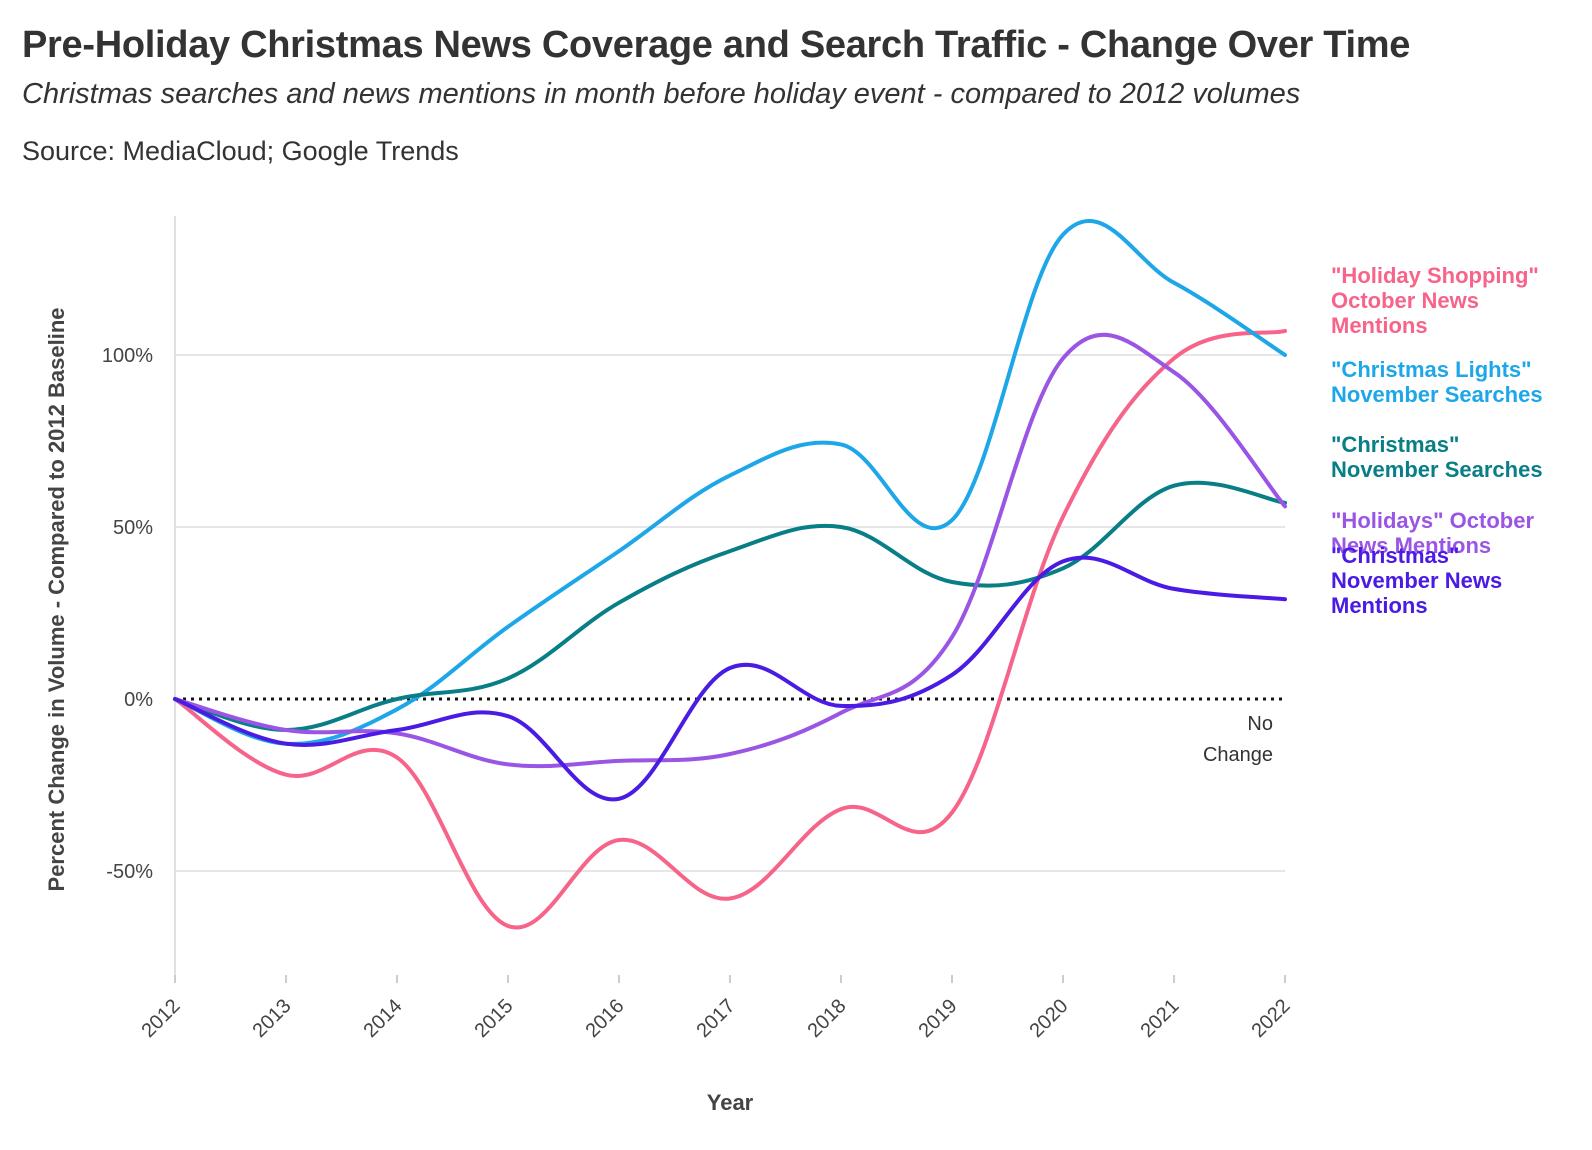  I want to click on no-change-label: No, so click(1260, 724).